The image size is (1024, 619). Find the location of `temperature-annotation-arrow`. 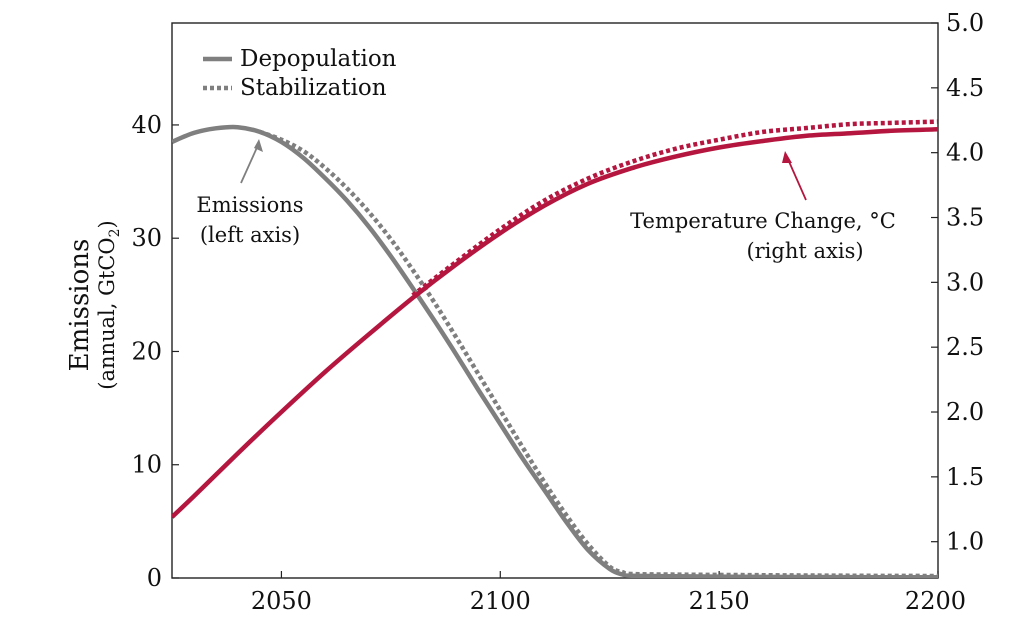

temperature-annotation-arrow is located at coordinates (796, 178).